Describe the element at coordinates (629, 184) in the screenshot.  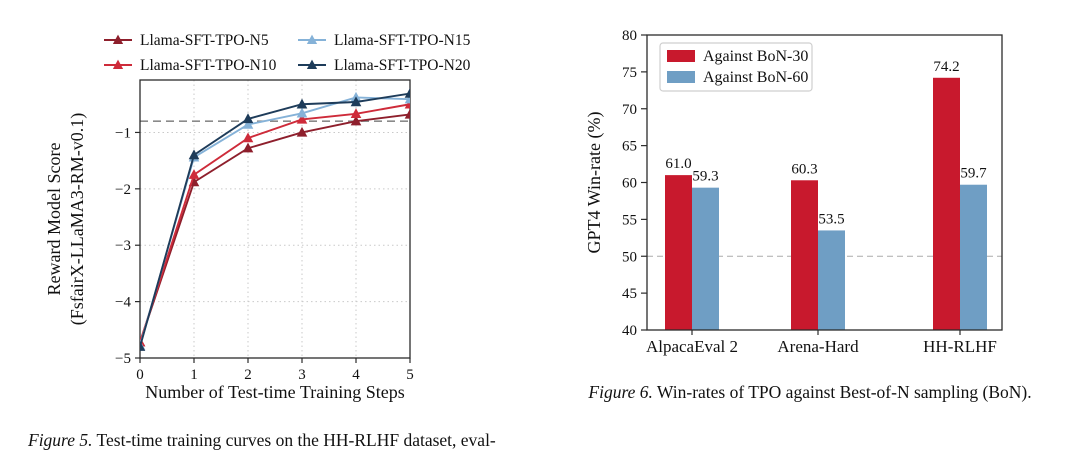
I see `y-tick-label: 60` at that location.